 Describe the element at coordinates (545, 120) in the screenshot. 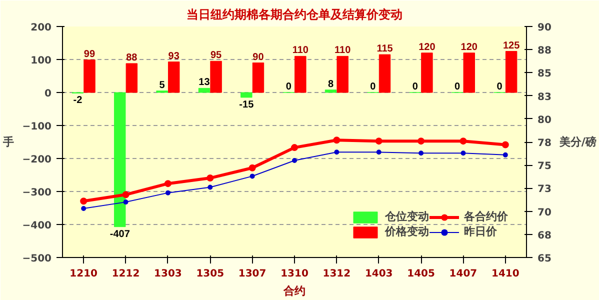

I see `y2-tick-label: 80` at that location.